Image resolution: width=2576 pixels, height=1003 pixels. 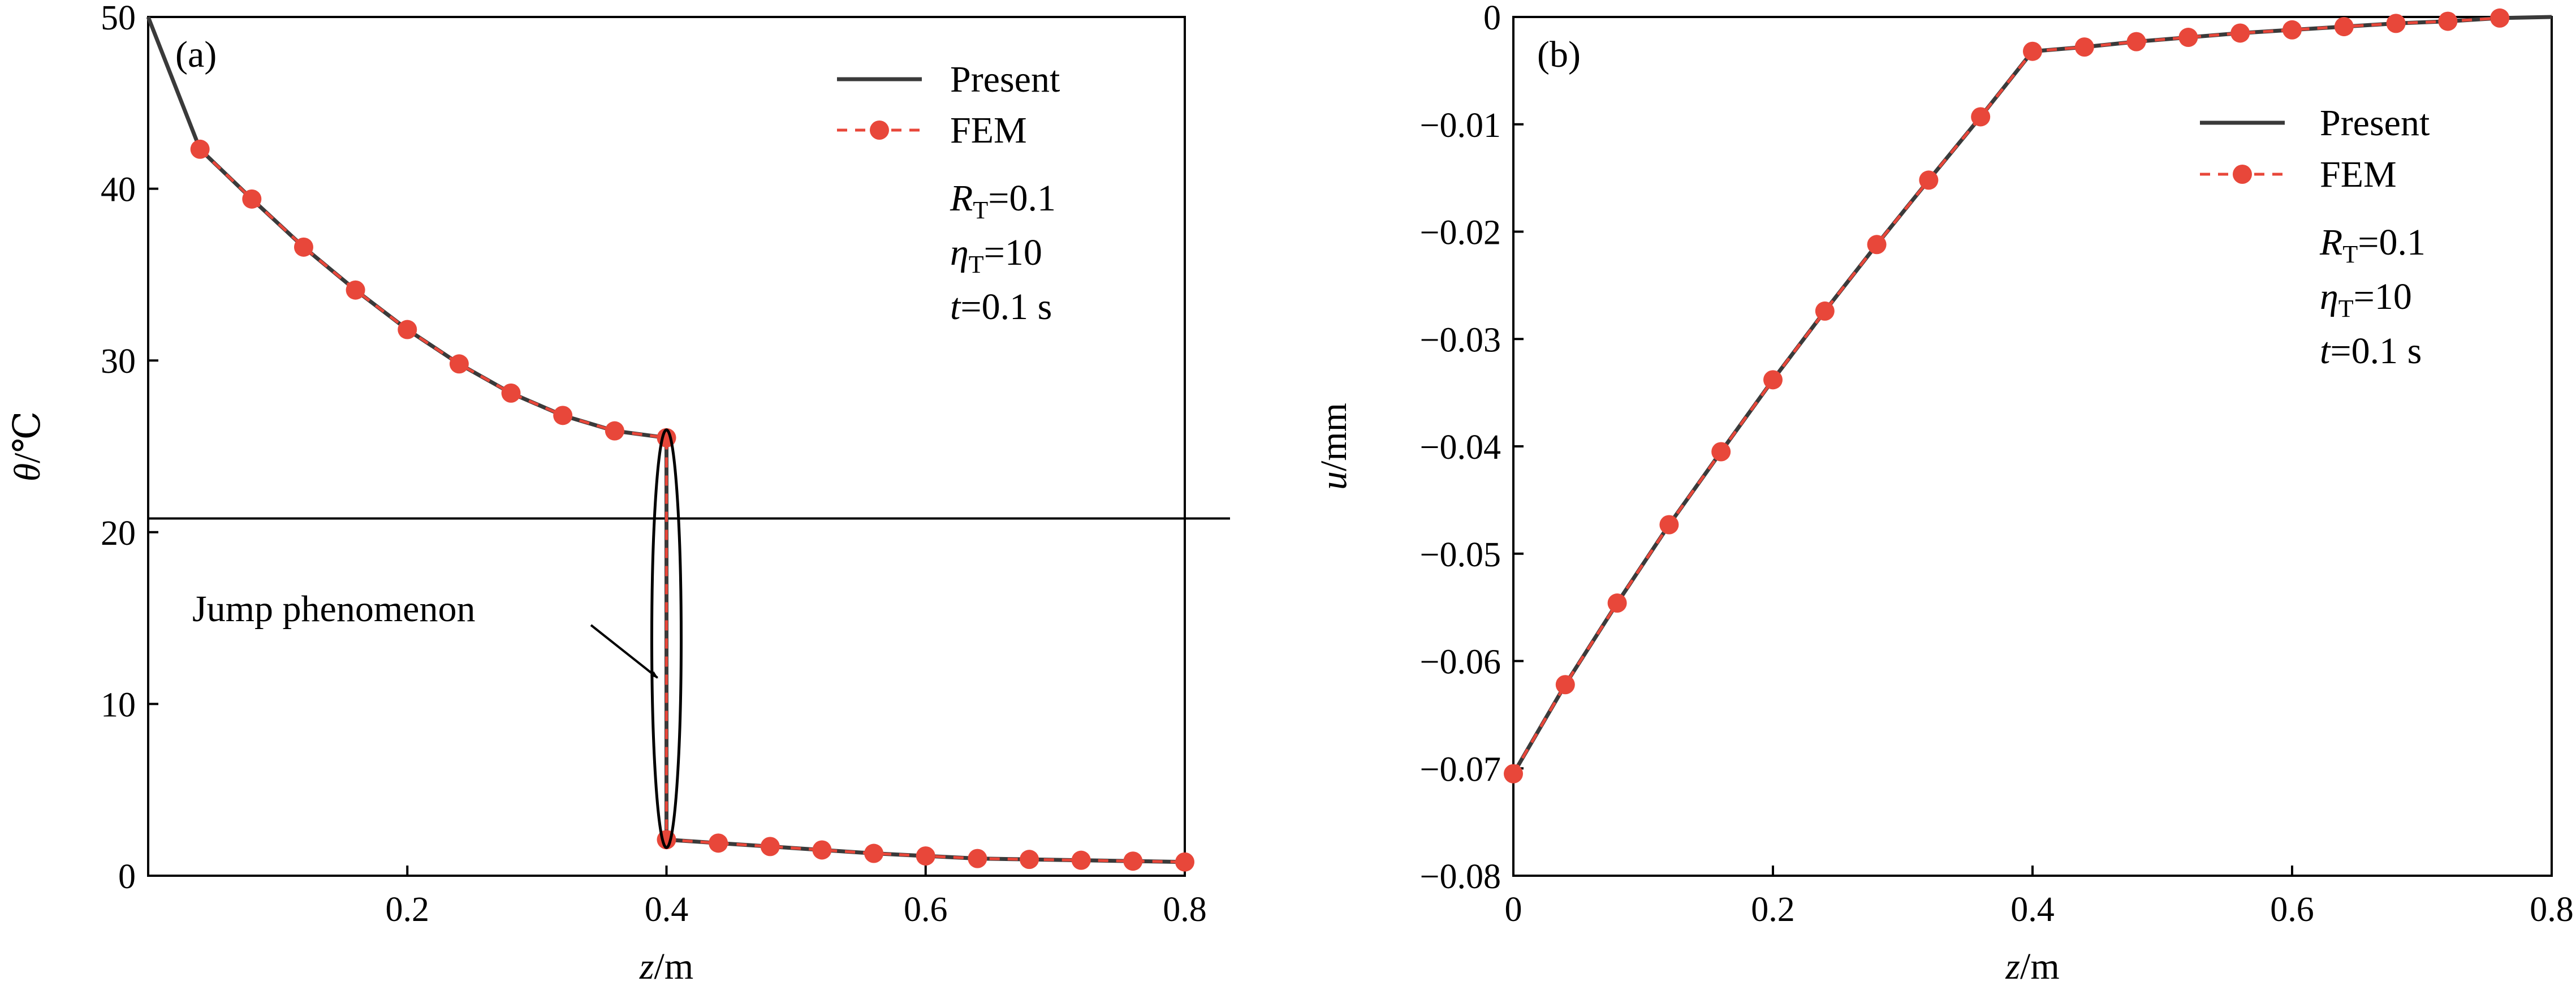 I want to click on y-tick-label: −0.04, so click(x=1461, y=448).